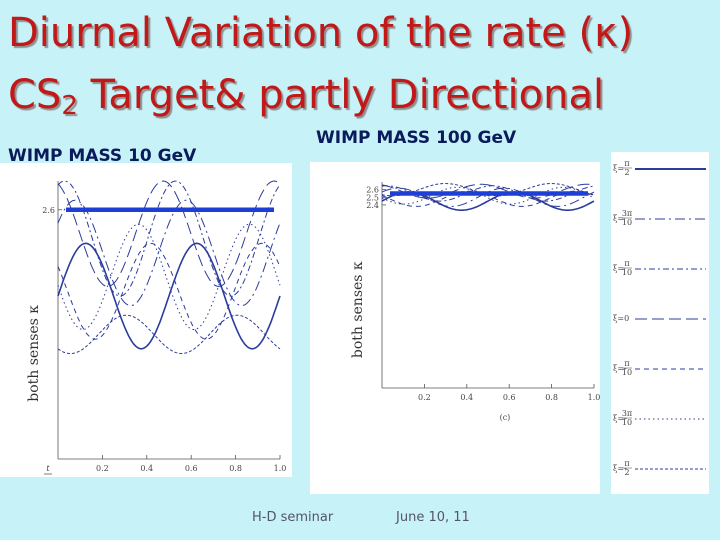 This screenshot has height=540, width=720. Describe the element at coordinates (416, 138) in the screenshot. I see `right-plot-heading: WIMP MASS 100 GeV` at that location.